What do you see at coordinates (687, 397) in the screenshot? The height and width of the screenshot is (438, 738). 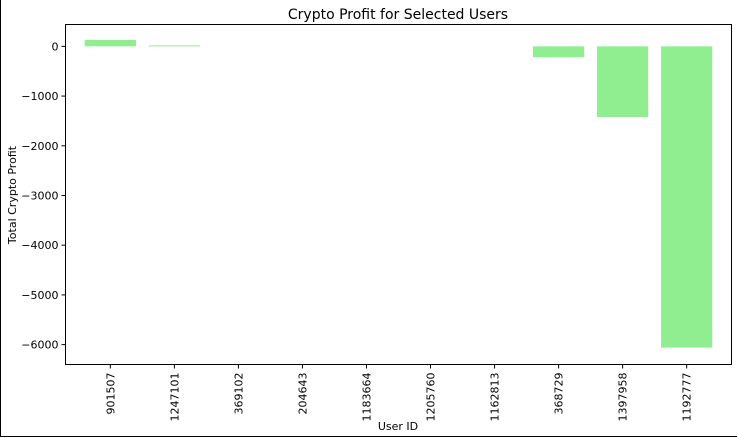 I see `x-tick-label: 1192777` at bounding box center [687, 397].